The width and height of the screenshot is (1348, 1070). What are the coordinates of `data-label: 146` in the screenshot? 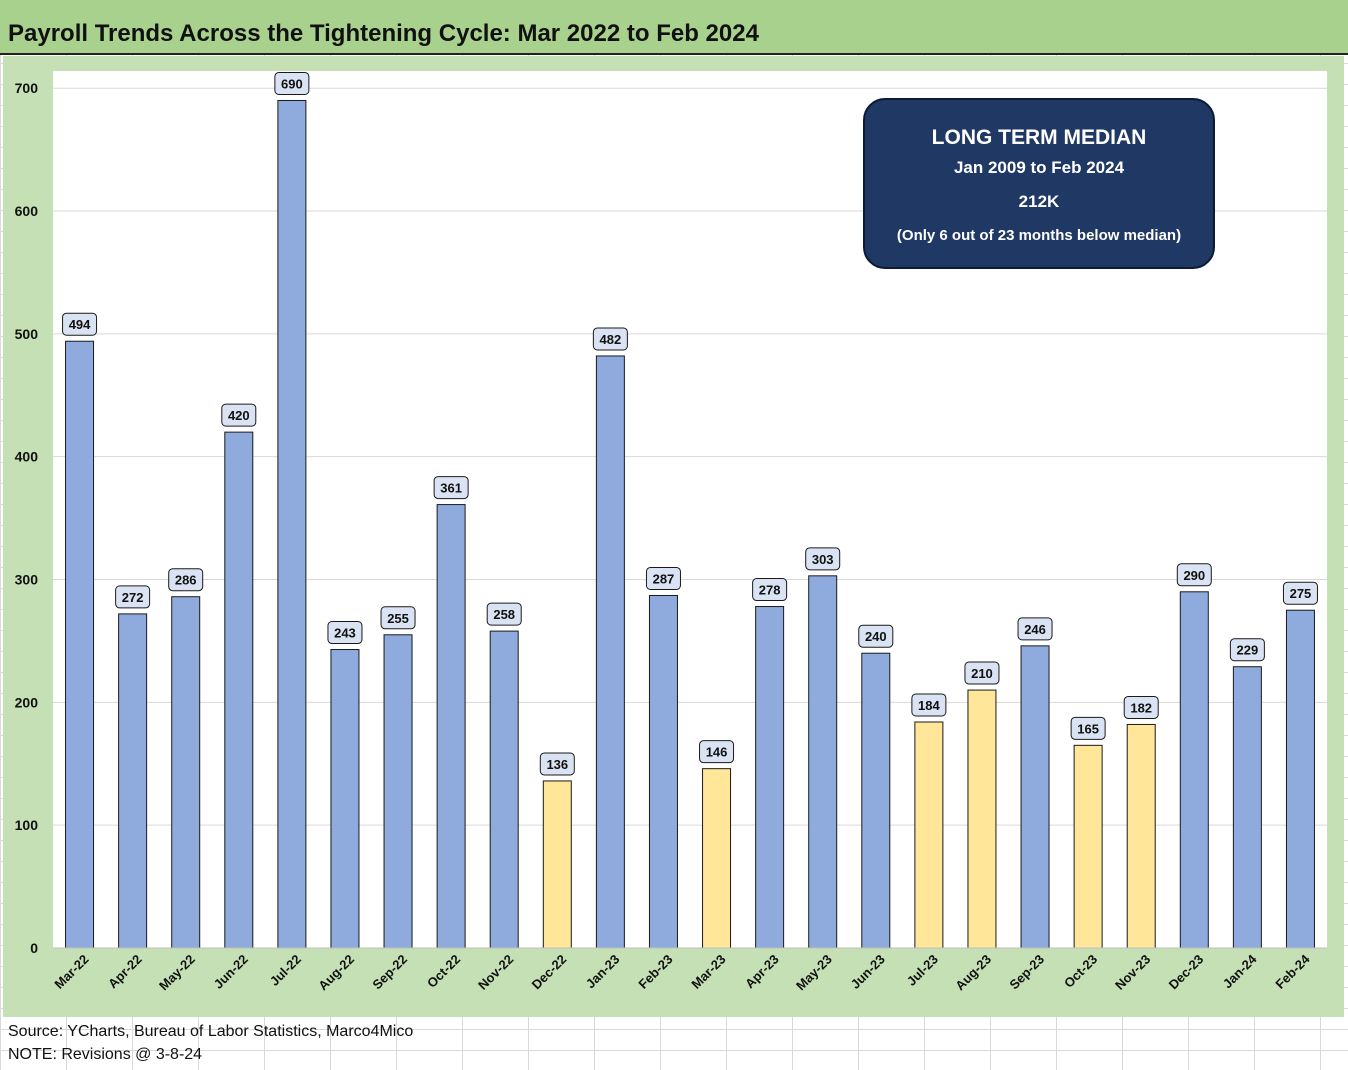 It's located at (717, 752).